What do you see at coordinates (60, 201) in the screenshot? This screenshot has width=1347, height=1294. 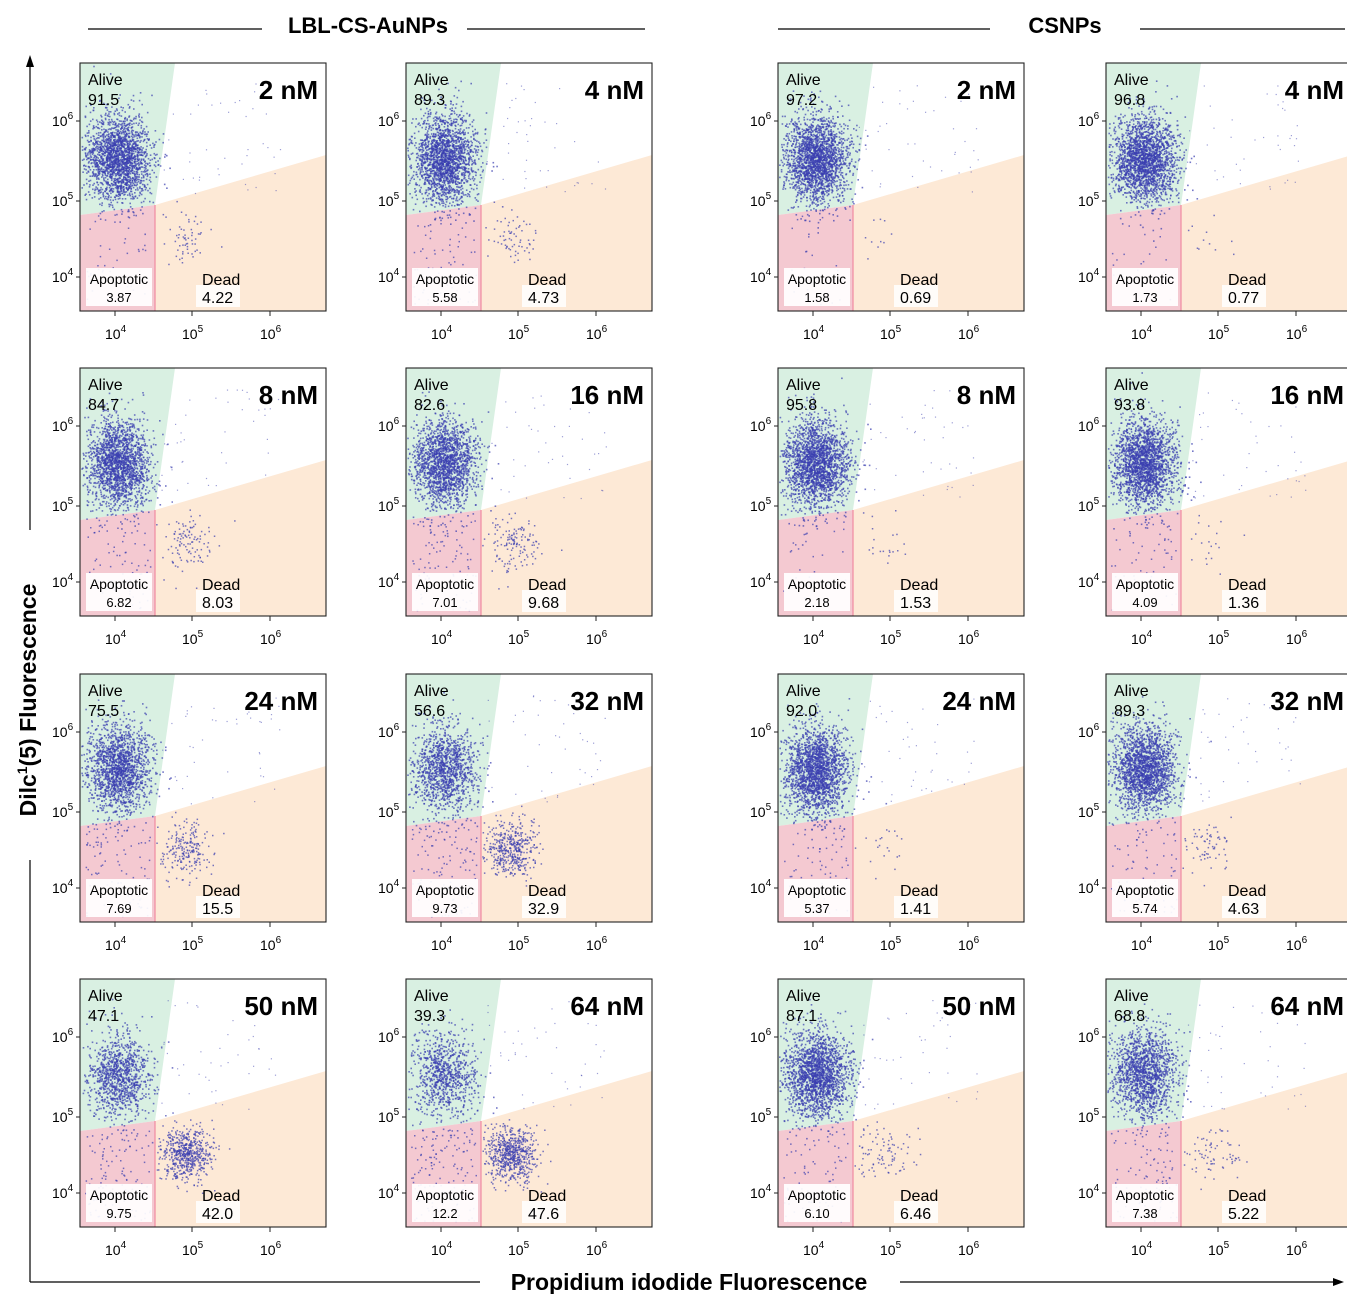 I see `y-tick-base: 10` at bounding box center [60, 201].